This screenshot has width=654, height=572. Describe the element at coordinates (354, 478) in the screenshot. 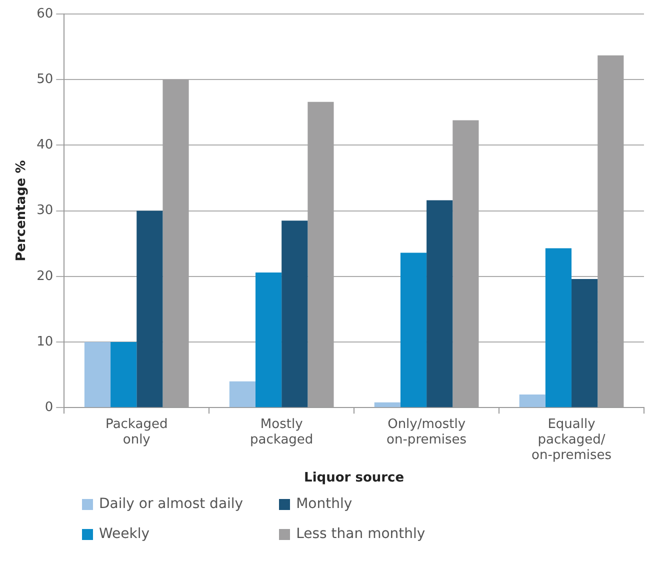

I see `x-axis-title: Liquor source` at that location.